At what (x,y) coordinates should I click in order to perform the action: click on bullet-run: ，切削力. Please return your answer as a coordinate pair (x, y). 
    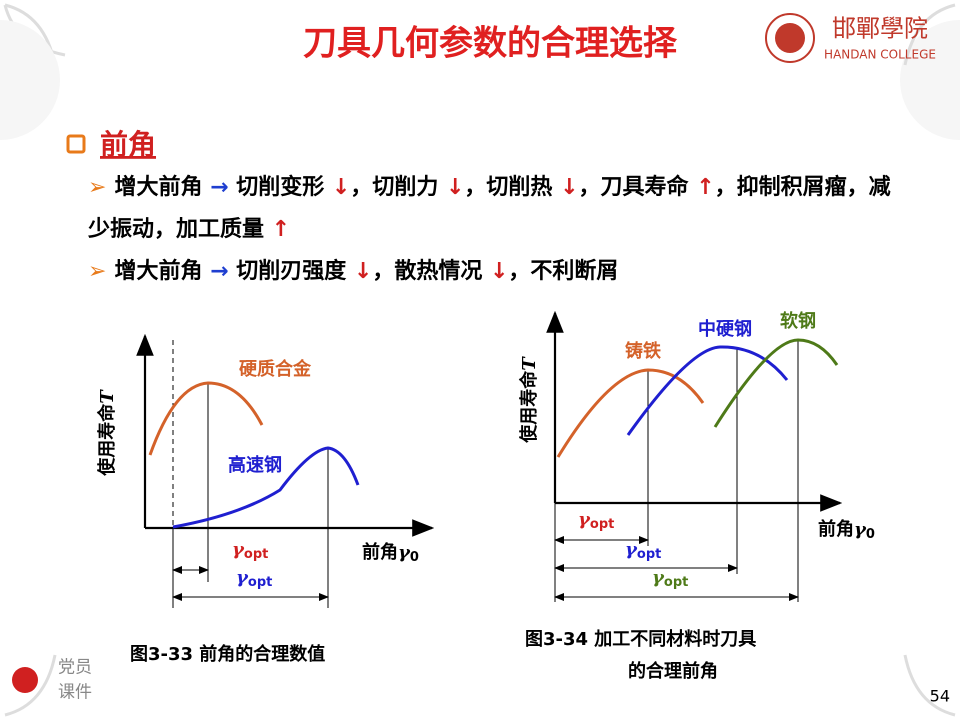
    Looking at the image, I should click on (398, 187).